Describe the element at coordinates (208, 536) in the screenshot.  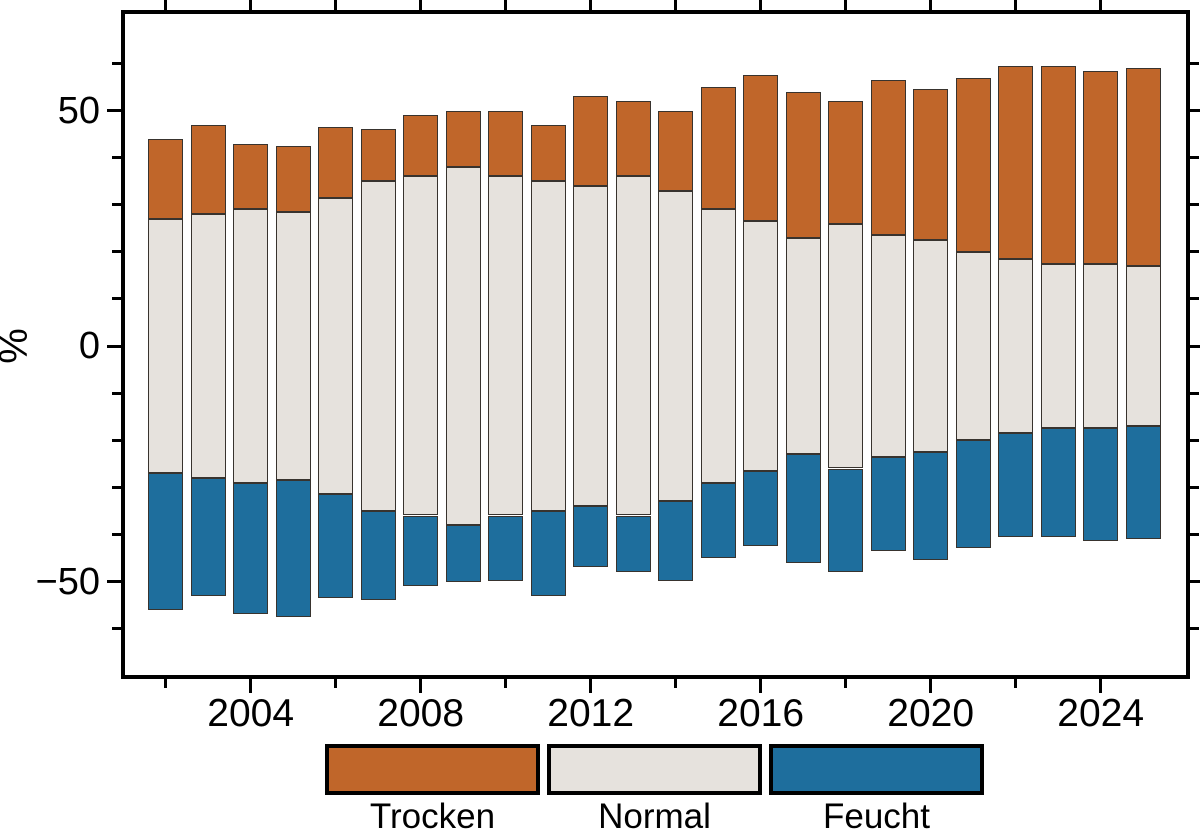
I see `bar-segment-feucht-2003` at that location.